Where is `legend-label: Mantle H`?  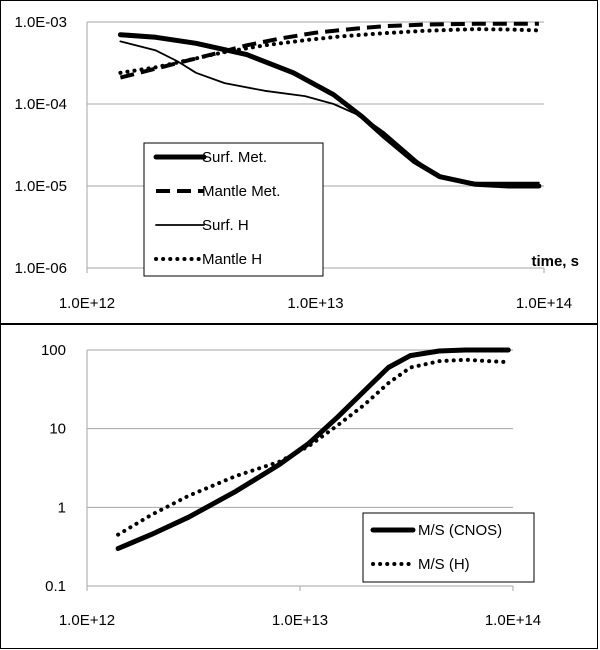 legend-label: Mantle H is located at coordinates (232, 259).